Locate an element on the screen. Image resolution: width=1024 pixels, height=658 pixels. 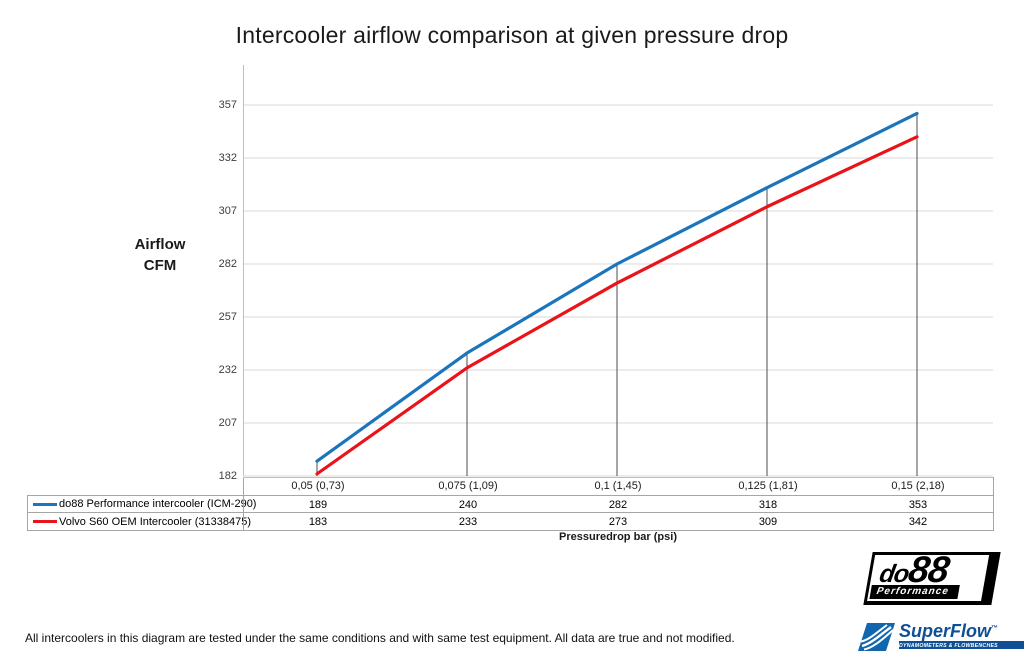
superflow-swoosh-icon is located at coordinates (876, 637).